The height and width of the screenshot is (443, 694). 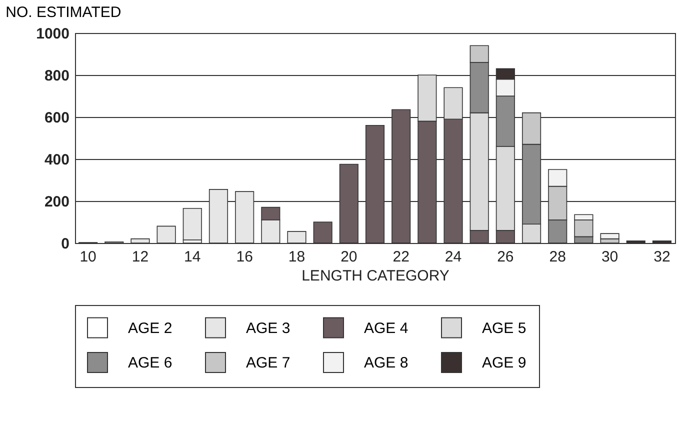 What do you see at coordinates (57, 76) in the screenshot?
I see `y-tick-label: 800` at bounding box center [57, 76].